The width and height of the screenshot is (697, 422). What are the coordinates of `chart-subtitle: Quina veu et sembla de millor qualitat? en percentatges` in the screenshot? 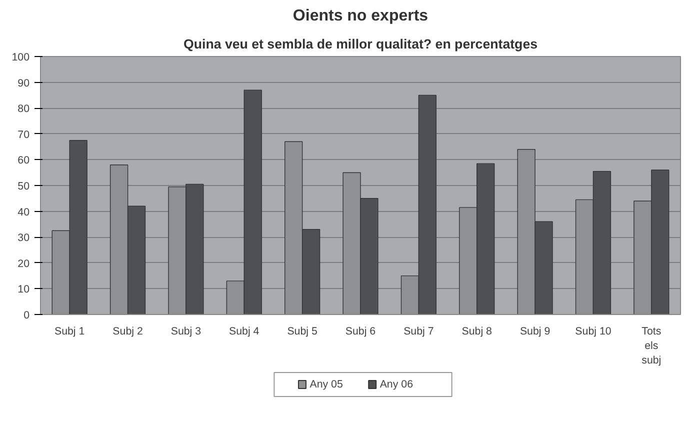 It's located at (360, 44).